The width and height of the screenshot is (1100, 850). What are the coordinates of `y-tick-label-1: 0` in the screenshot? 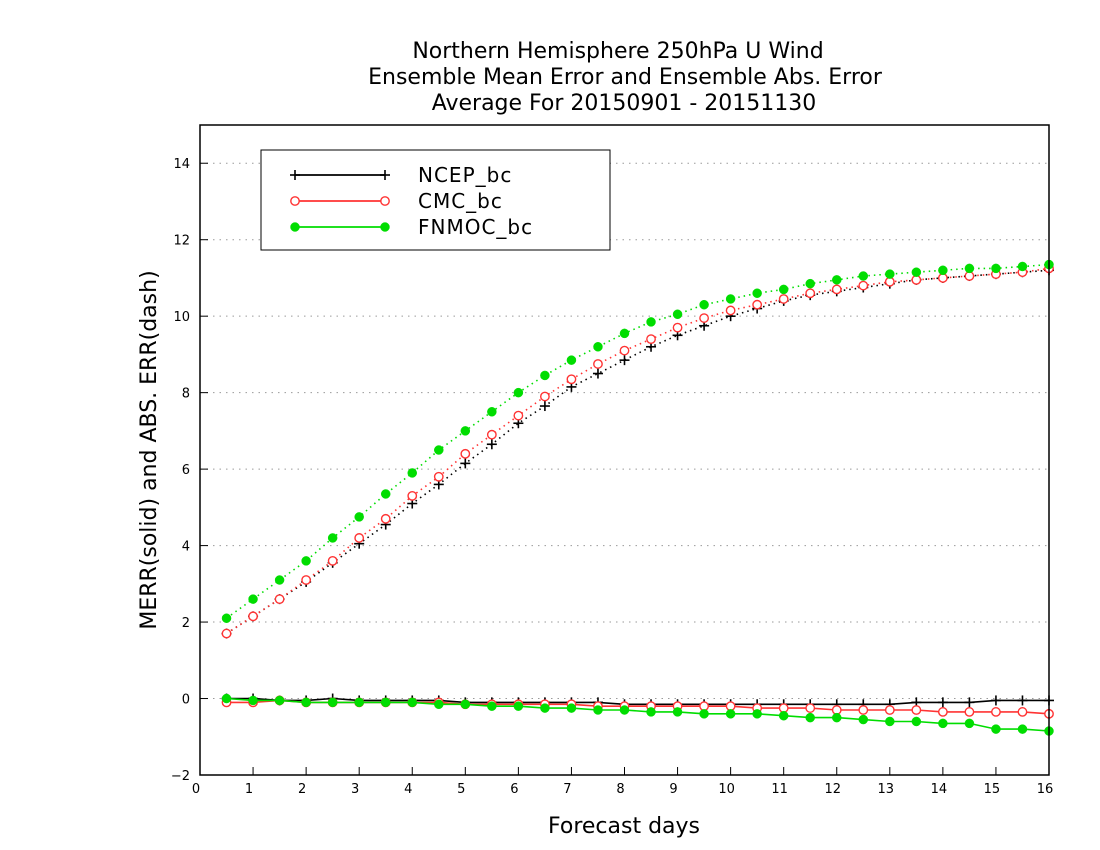 It's located at (186, 700).